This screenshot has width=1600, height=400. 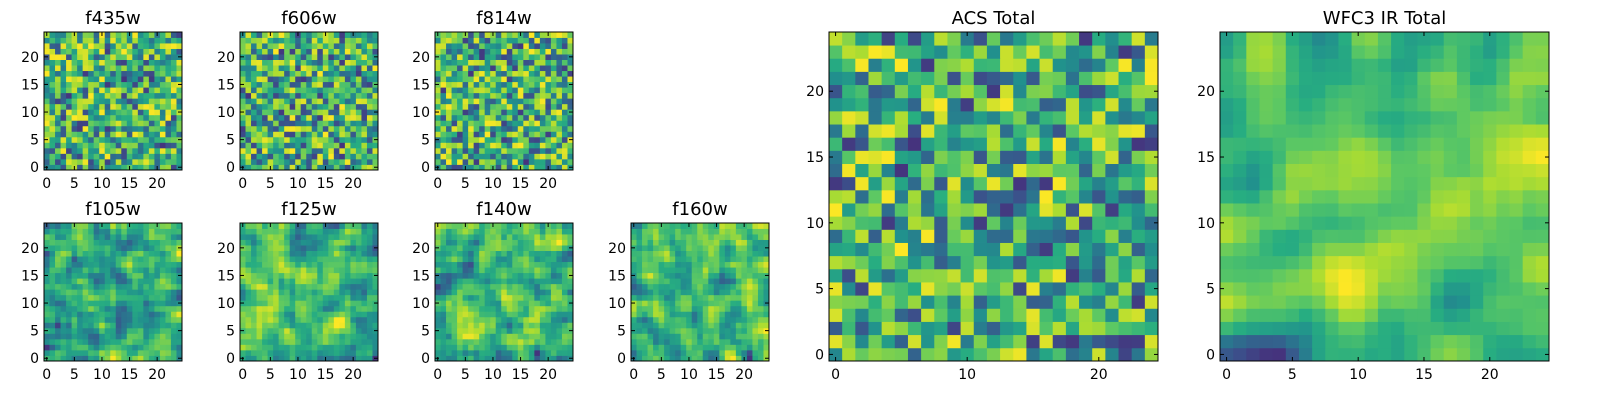 What do you see at coordinates (226, 304) in the screenshot?
I see `y-tick-label: 10` at bounding box center [226, 304].